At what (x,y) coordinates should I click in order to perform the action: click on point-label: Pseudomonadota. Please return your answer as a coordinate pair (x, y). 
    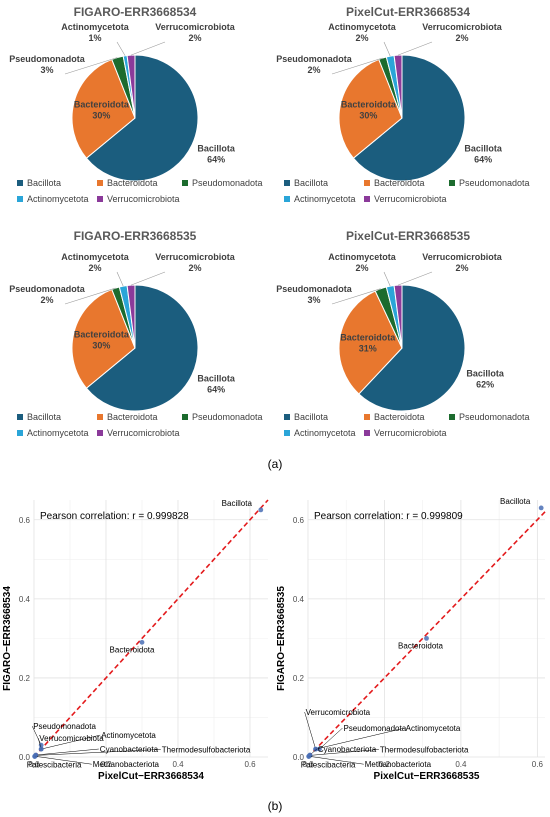
    Looking at the image, I should click on (374, 728).